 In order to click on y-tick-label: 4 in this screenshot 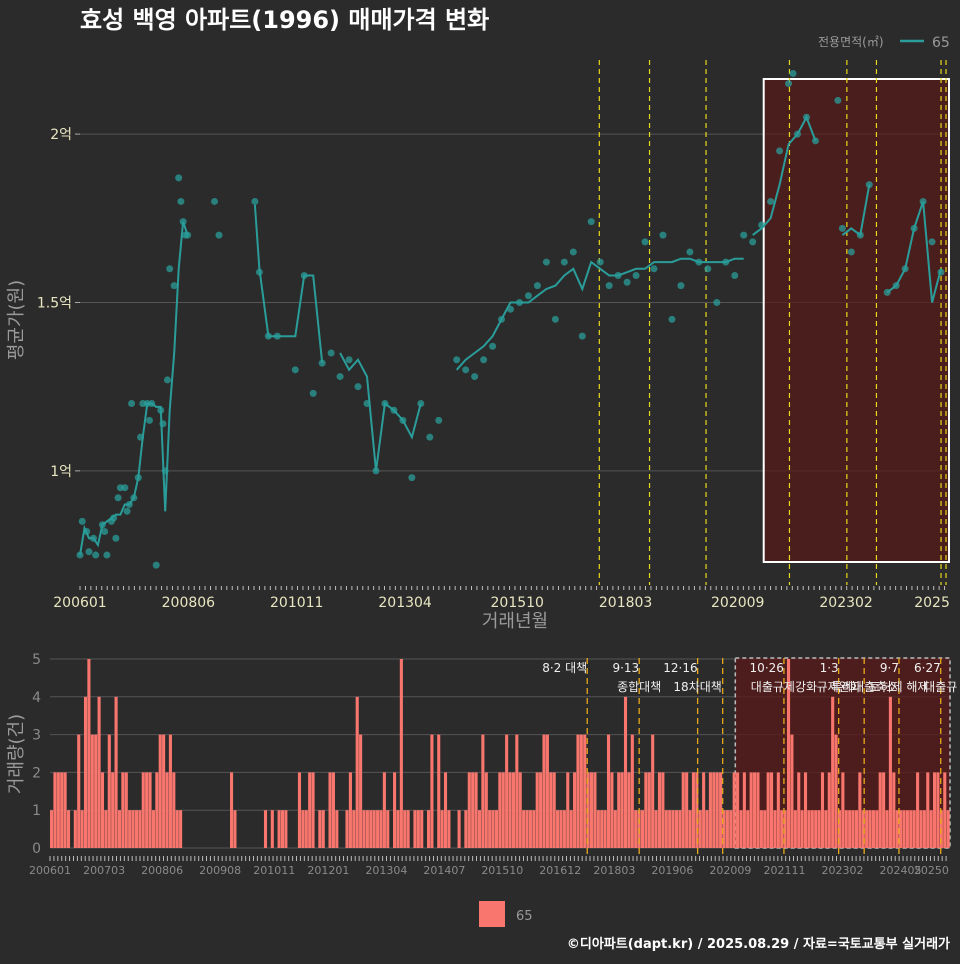, I will do `click(36, 698)`.